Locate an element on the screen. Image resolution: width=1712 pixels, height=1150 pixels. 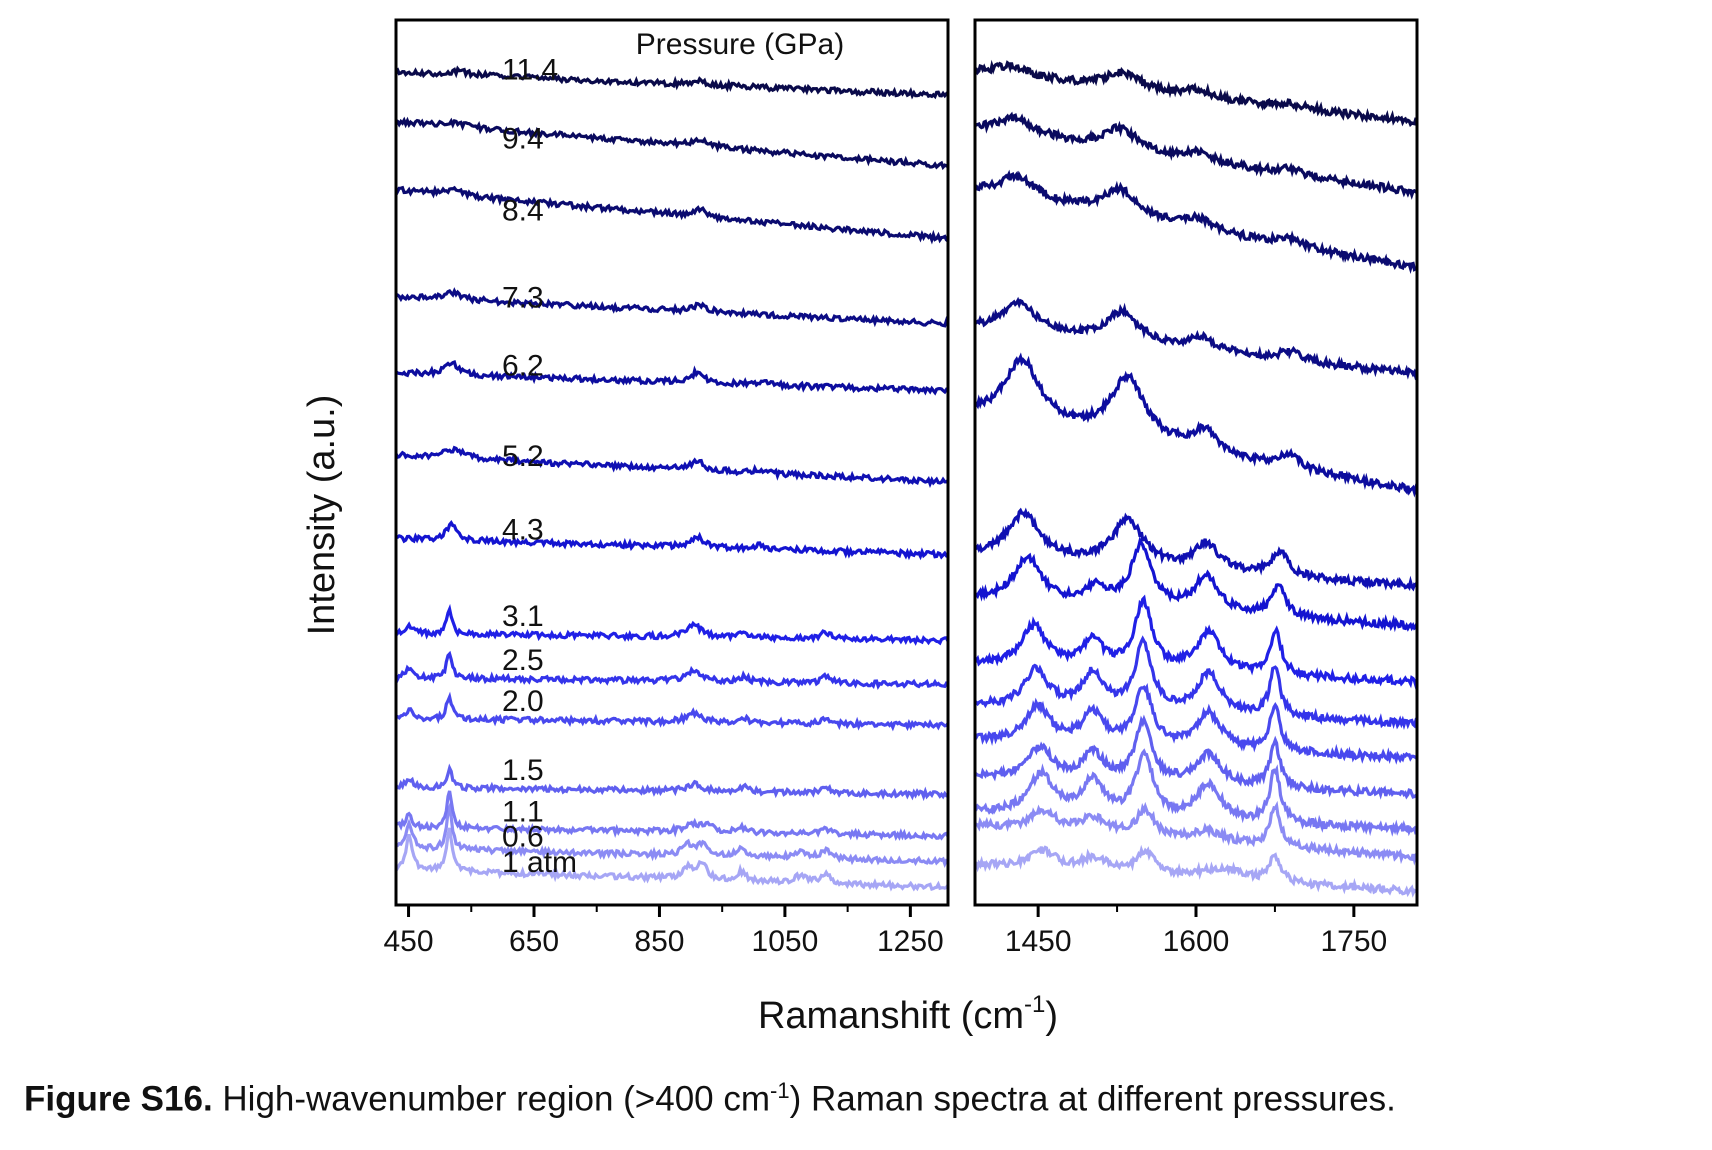
x-axis-title-close: ) is located at coordinates (1051, 1016).